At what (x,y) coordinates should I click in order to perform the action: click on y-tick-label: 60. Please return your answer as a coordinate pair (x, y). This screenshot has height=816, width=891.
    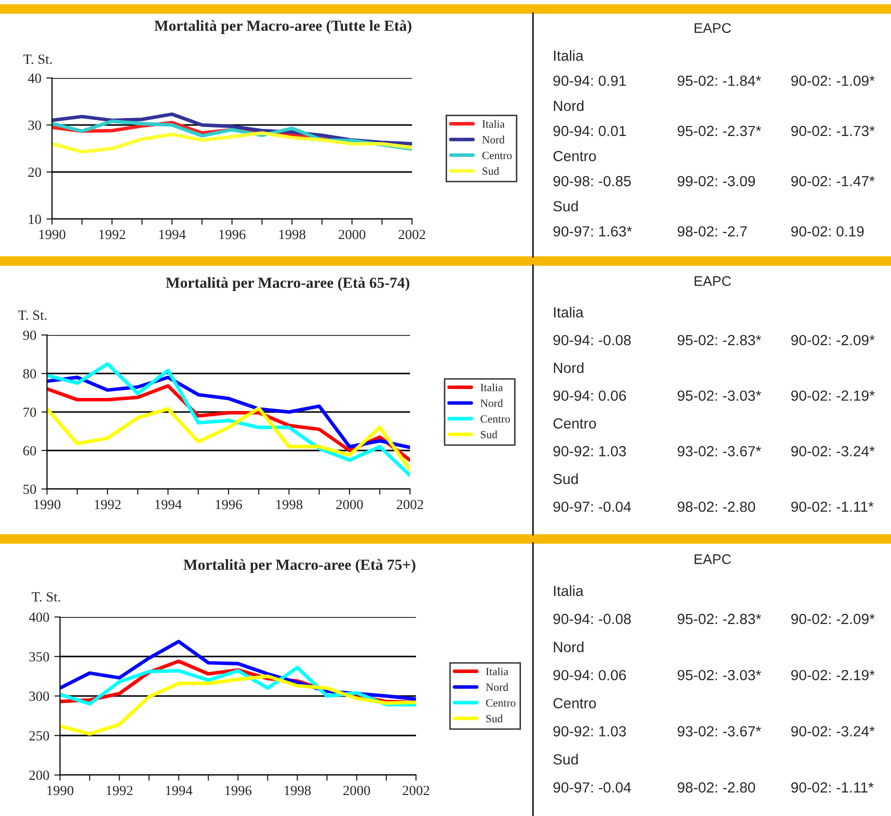
    Looking at the image, I should click on (29, 451).